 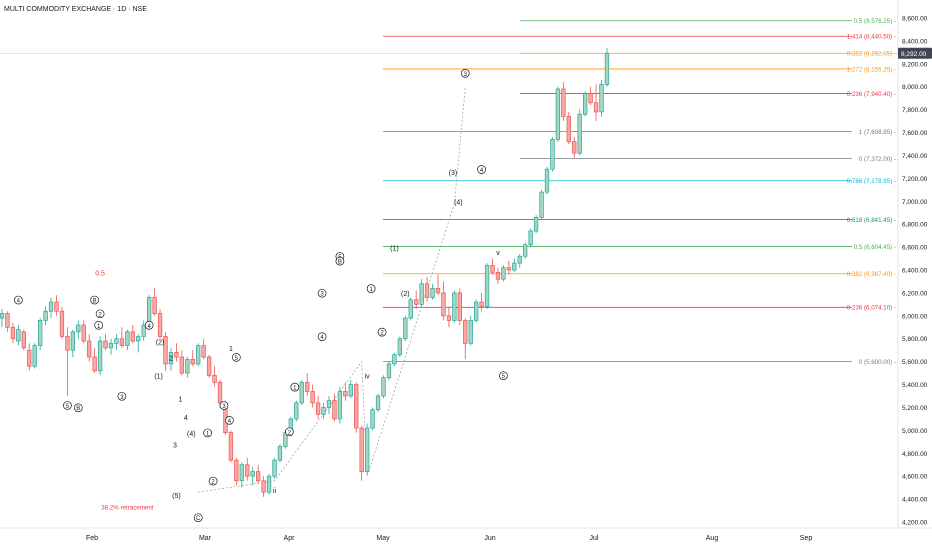 What do you see at coordinates (915, 133) in the screenshot?
I see `y-tick-label: 7,600.00` at bounding box center [915, 133].